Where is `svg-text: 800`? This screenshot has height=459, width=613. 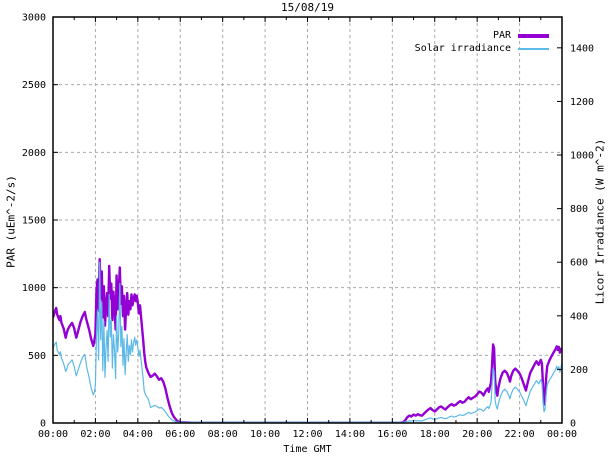
svg-text: 800 is located at coordinates (579, 209).